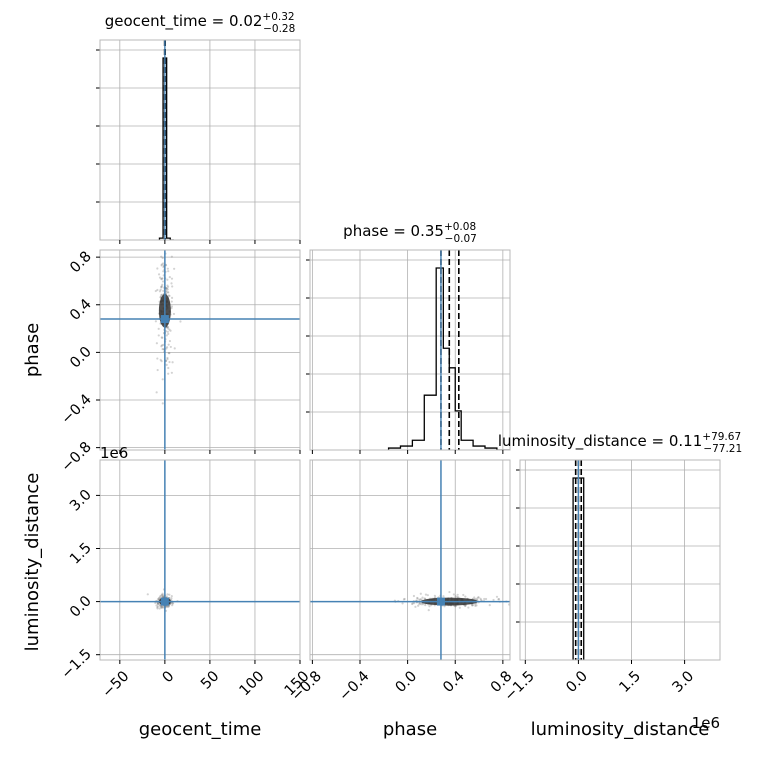  What do you see at coordinates (200, 23) in the screenshot?
I see `panel-title-geocent_time: geocent_time = 0.02+0.32 −0.28` at bounding box center [200, 23].